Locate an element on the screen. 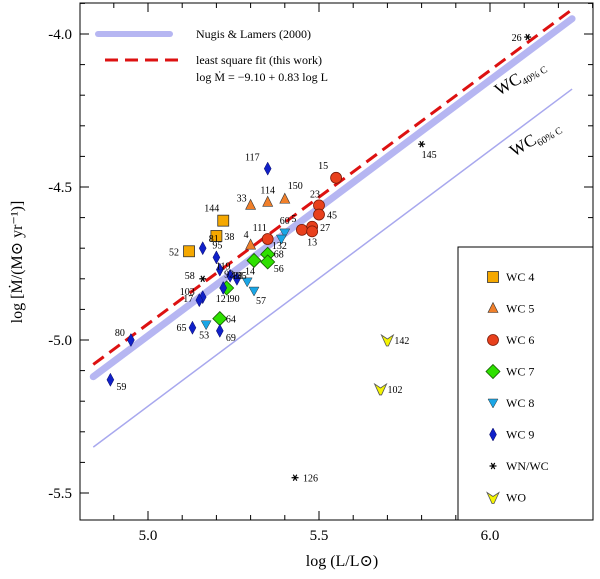 This screenshot has width=600, height=579. point-label-38: 38 is located at coordinates (229, 237).